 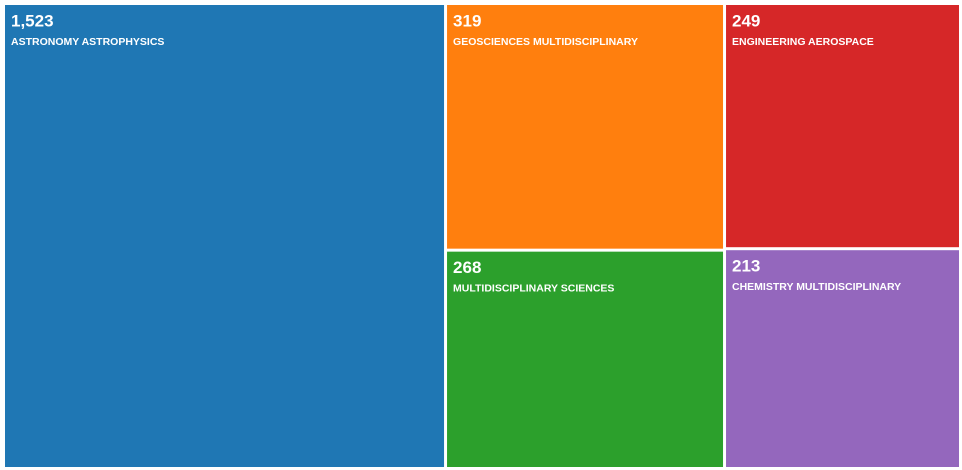 What do you see at coordinates (533, 288) in the screenshot?
I see `tile-label: MULTIDISCIPLINARY SCIENCES` at bounding box center [533, 288].